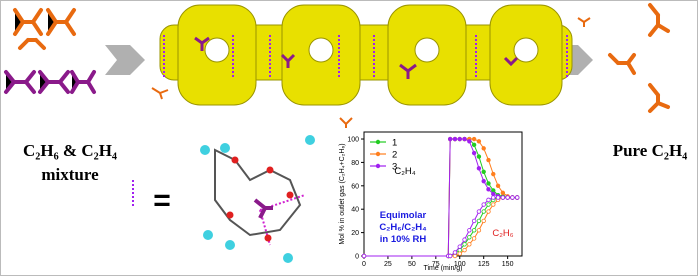  What do you see at coordinates (394, 167) in the screenshot?
I see `legend-label: 3` at bounding box center [394, 167].